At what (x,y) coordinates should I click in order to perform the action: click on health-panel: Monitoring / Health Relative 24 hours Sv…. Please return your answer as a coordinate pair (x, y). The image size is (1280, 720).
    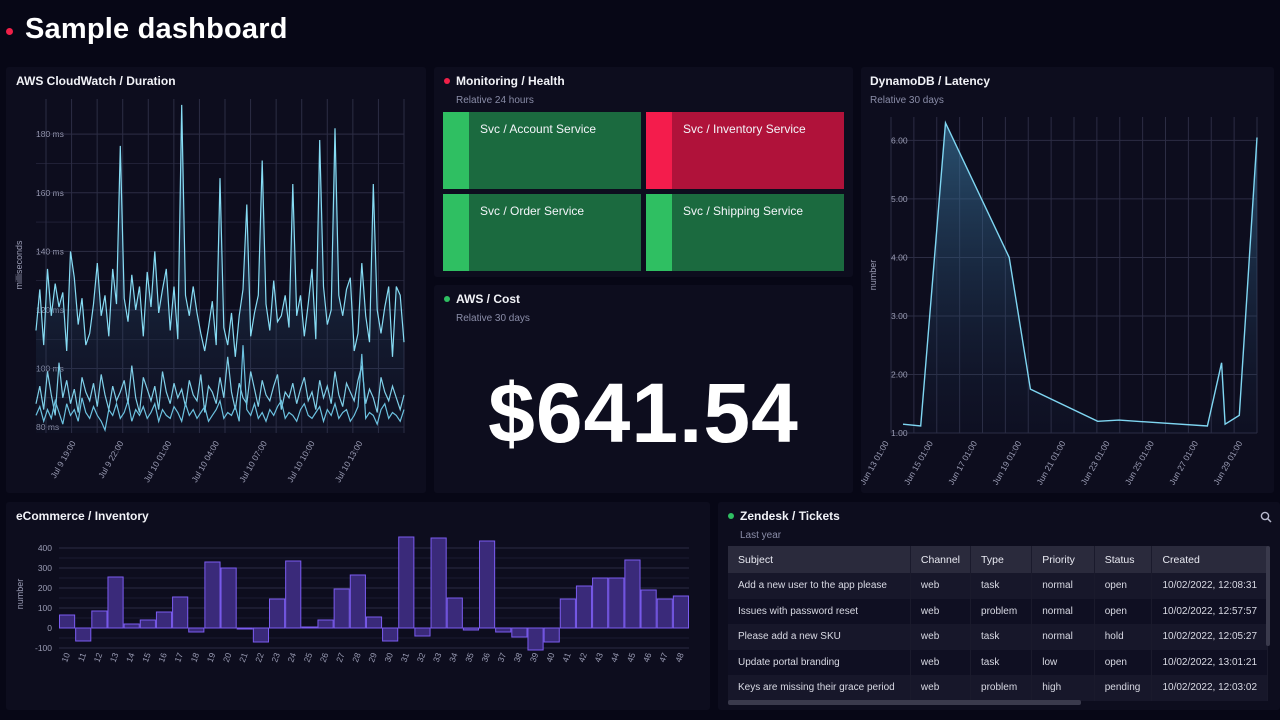
    Looking at the image, I should click on (643, 172).